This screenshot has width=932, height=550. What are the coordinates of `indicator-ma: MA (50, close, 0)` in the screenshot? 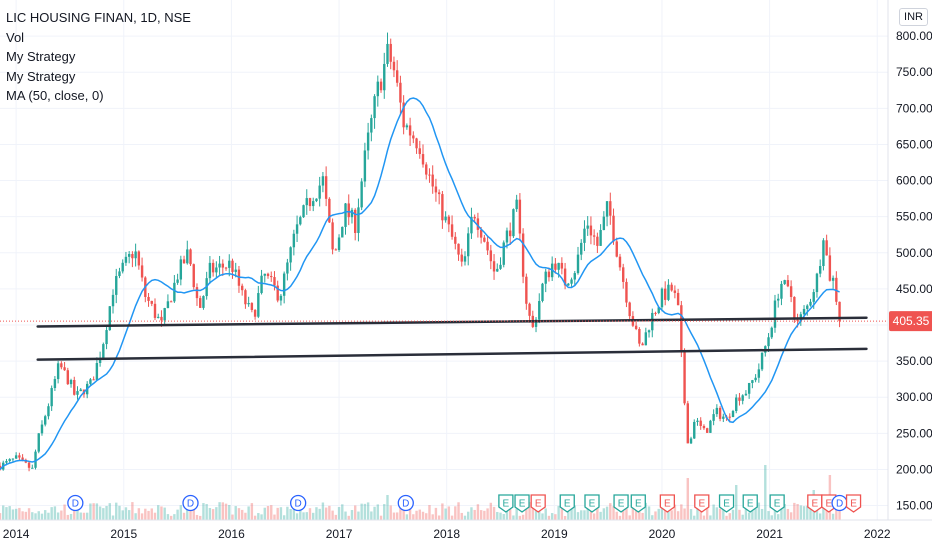 It's located at (55, 95).